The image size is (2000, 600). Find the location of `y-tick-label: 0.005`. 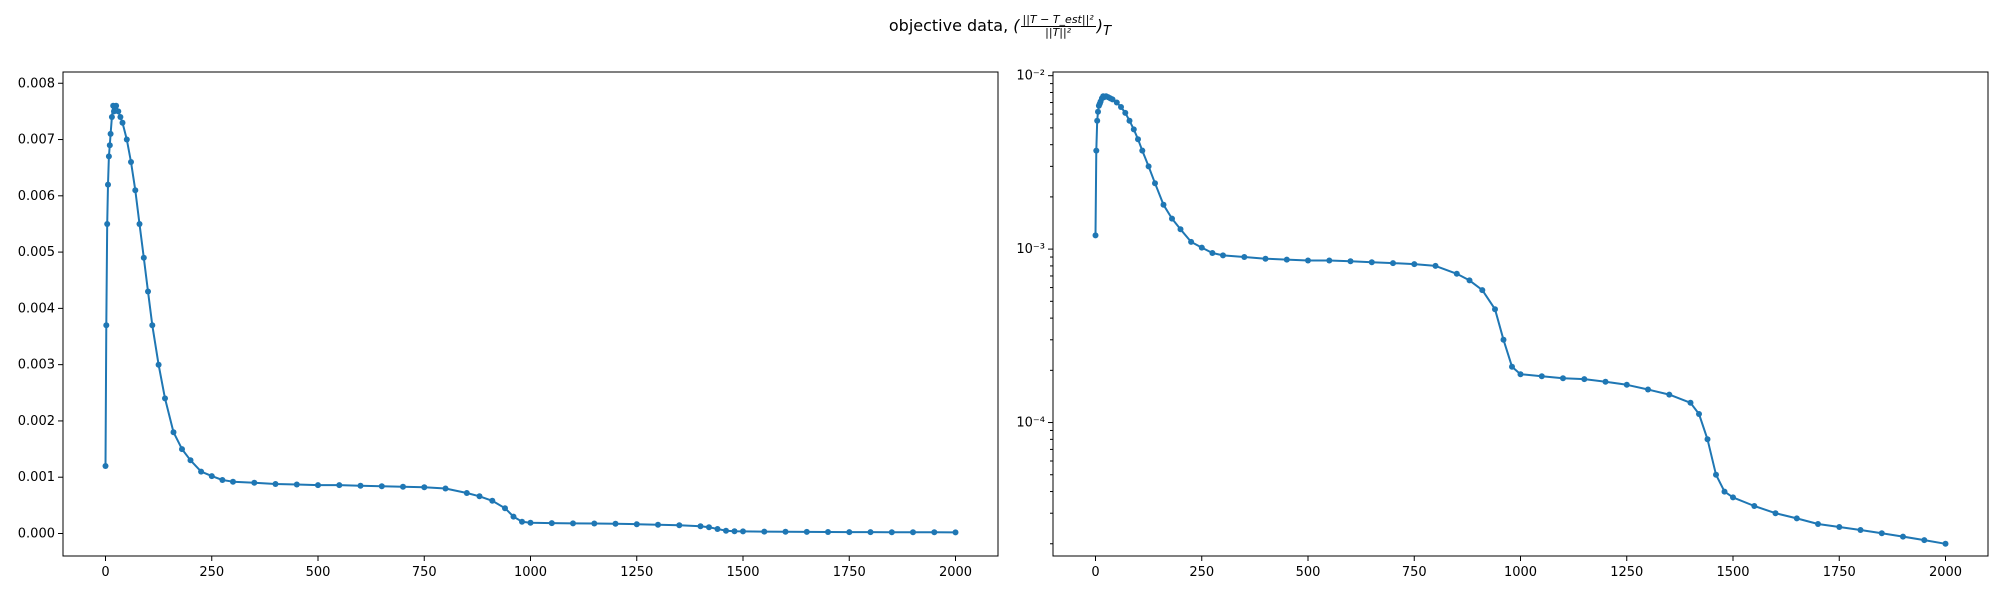

y-tick-label: 0.005 is located at coordinates (36, 252).